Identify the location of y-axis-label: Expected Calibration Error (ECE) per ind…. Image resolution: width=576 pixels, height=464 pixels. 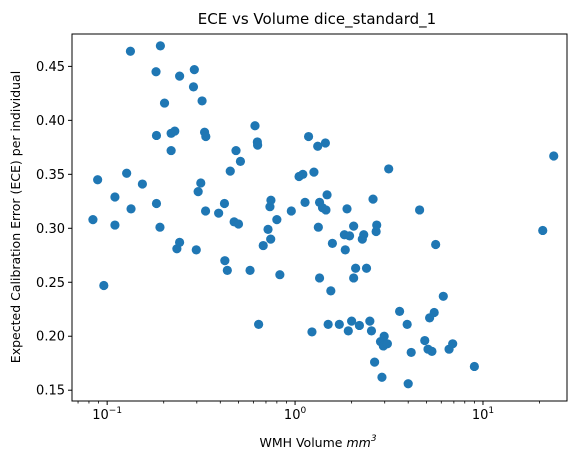
(15, 217).